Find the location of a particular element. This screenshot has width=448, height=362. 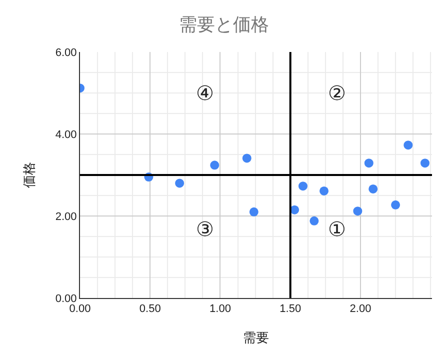

x-tick-label: 0.50 is located at coordinates (150, 309).